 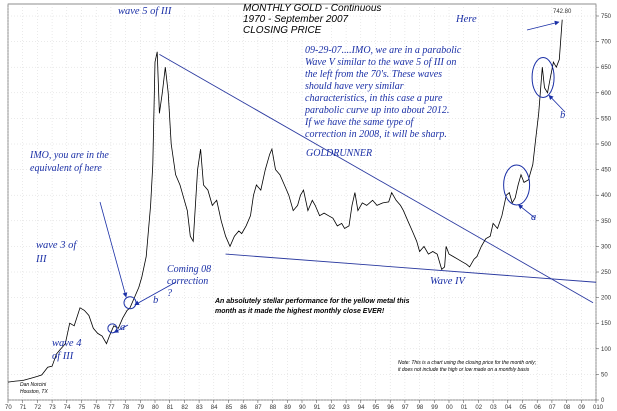 I want to click on y-tick-label: 150, so click(x=606, y=324).